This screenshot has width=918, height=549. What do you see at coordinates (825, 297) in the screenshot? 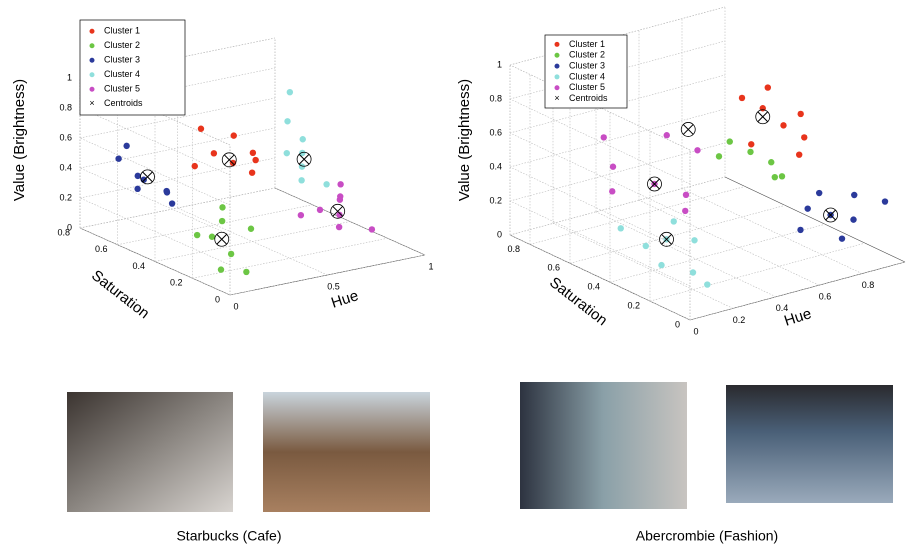
I see `x-tick-label: 0.6` at bounding box center [825, 297].